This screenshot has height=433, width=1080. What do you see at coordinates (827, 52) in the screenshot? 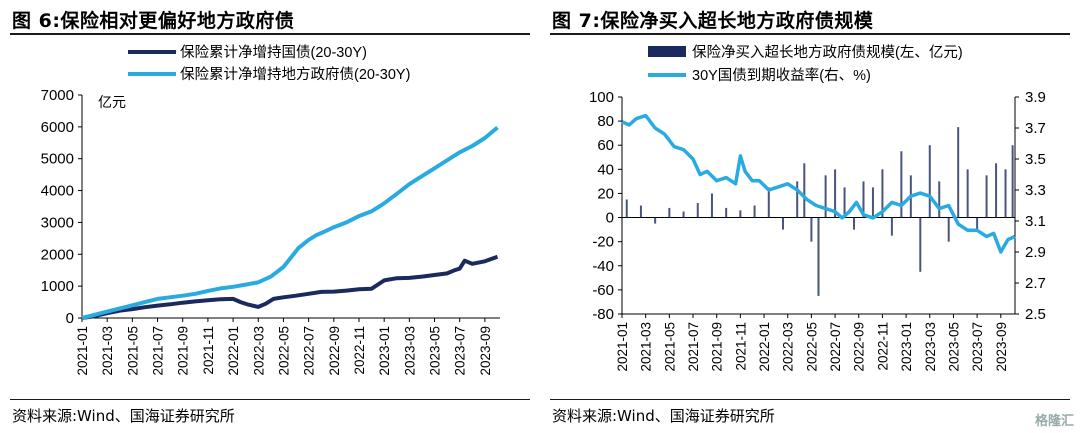
I see `legend-label-bars: 保险净买入超长地方政府债规模(左、亿元)` at bounding box center [827, 52].